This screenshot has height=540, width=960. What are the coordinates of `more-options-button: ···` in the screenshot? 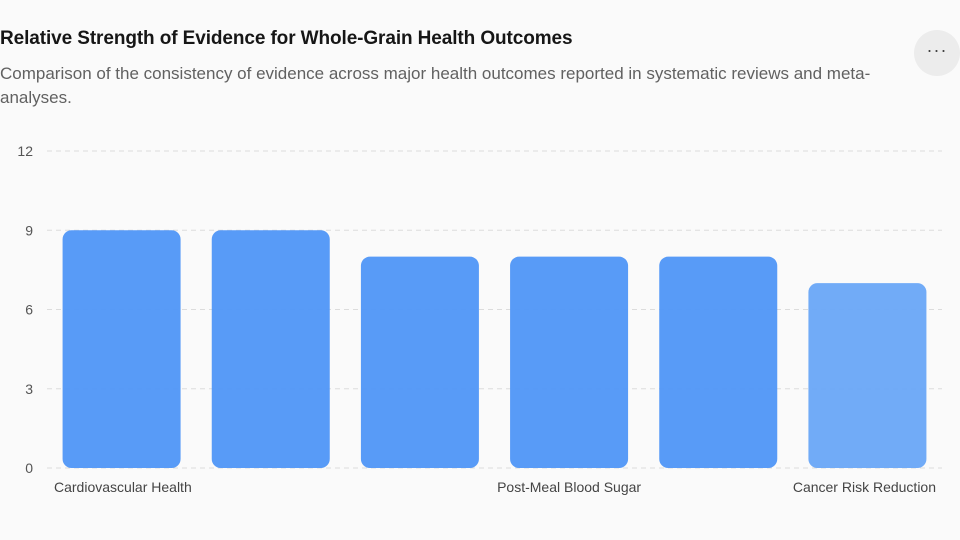 It's located at (937, 53).